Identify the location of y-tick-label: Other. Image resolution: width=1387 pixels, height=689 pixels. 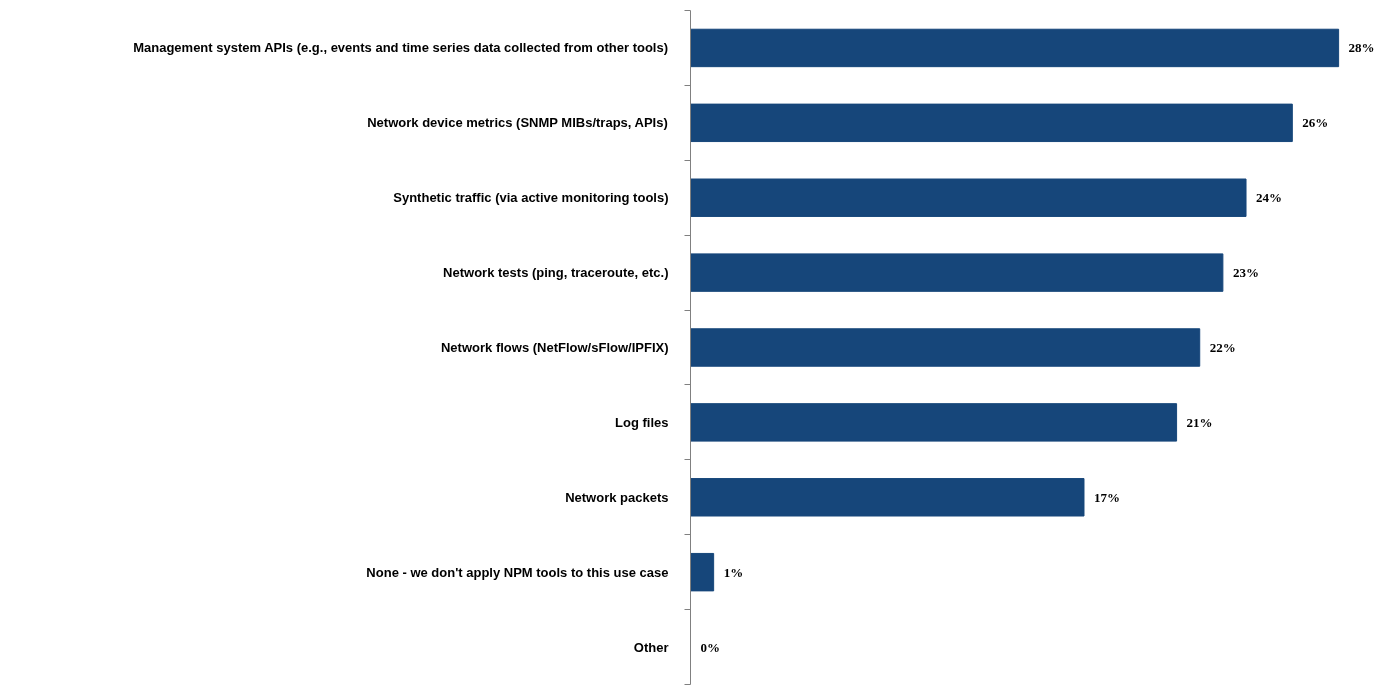
(651, 647).